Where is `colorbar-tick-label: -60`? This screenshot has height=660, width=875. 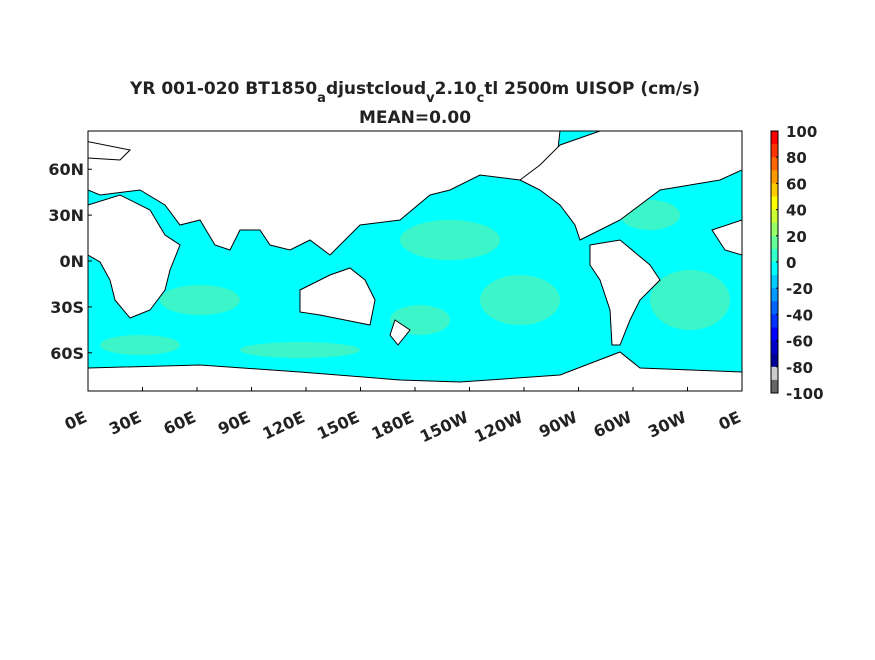 colorbar-tick-label: -60 is located at coordinates (799, 342).